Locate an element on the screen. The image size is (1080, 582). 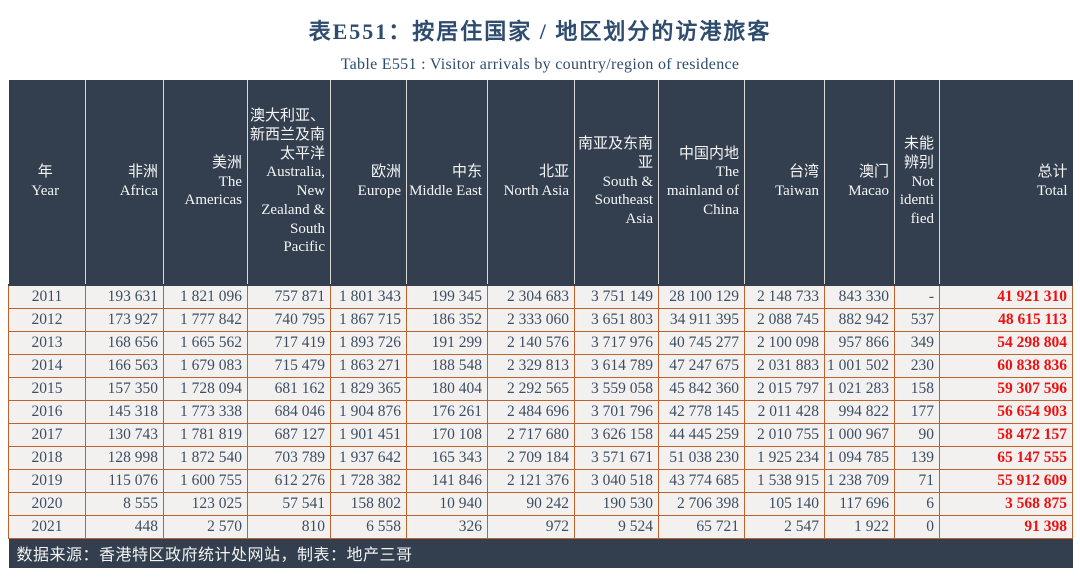
value-cell: 2 031 883 is located at coordinates (784, 365).